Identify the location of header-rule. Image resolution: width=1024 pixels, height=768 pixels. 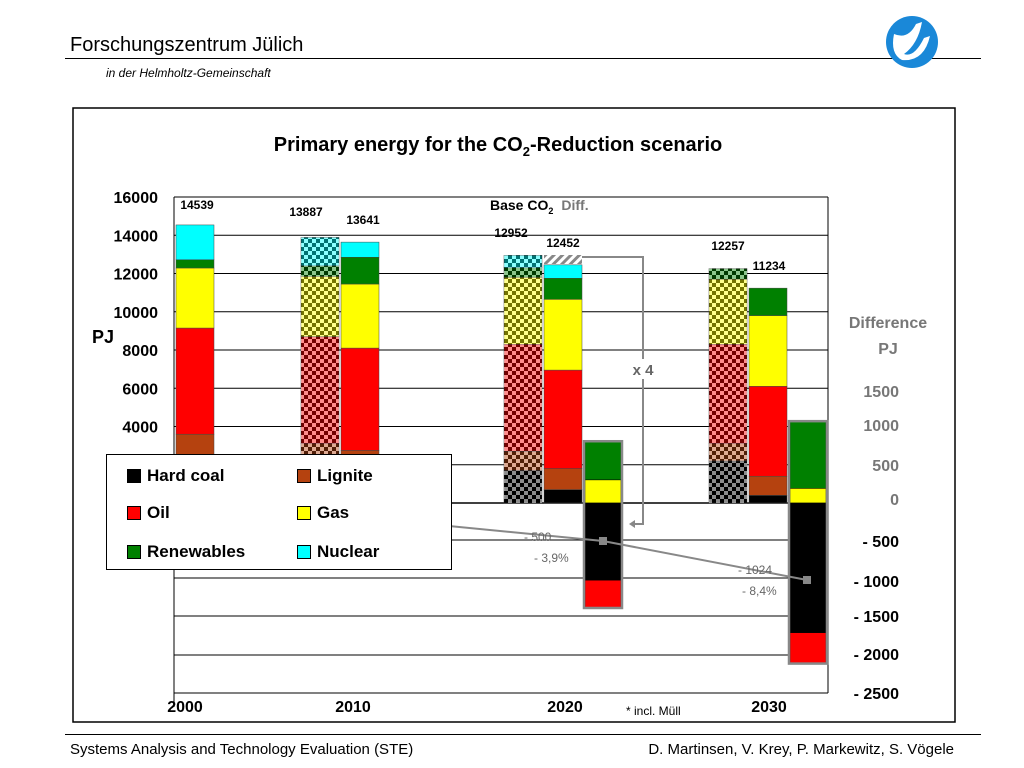
(523, 58).